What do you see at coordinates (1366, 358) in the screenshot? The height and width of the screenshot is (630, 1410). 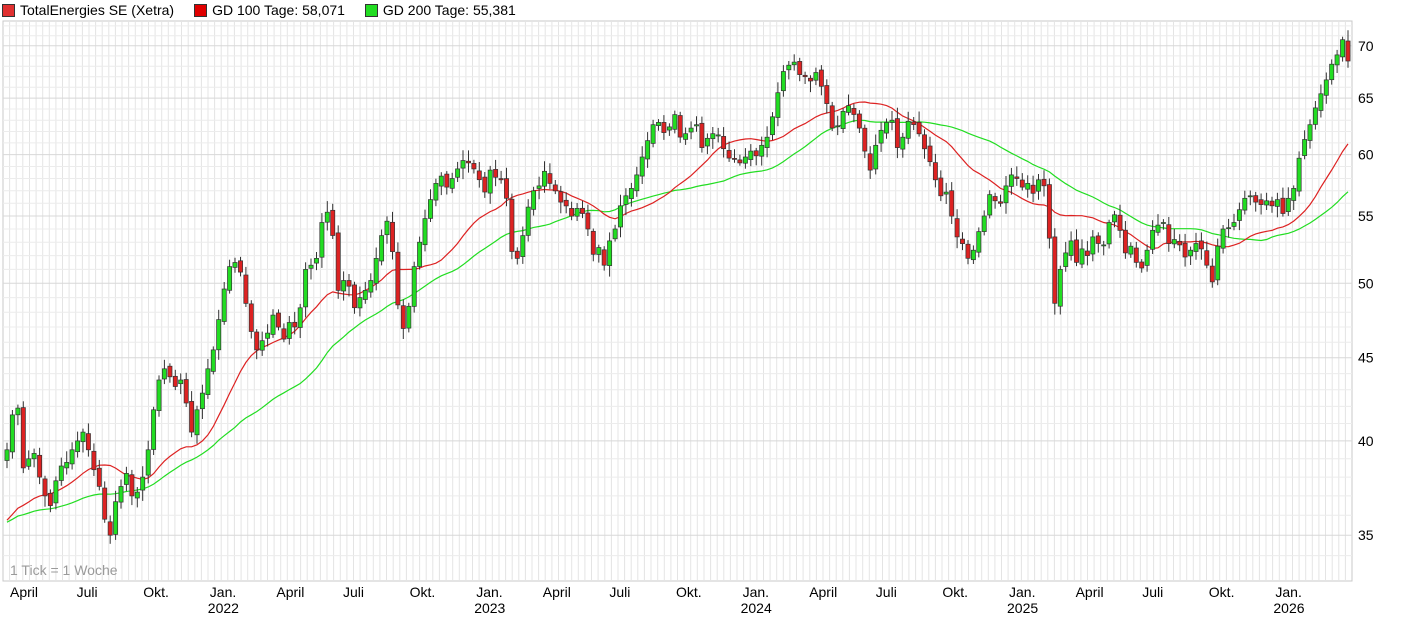 I see `y-tick-label: 45` at bounding box center [1366, 358].